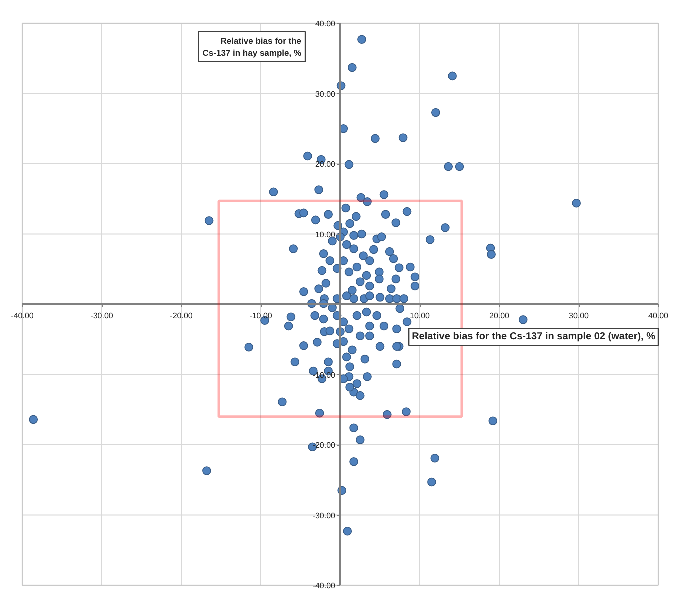 The width and height of the screenshot is (673, 595). Describe the element at coordinates (324, 586) in the screenshot. I see `y-tick-label: -40.00` at that location.